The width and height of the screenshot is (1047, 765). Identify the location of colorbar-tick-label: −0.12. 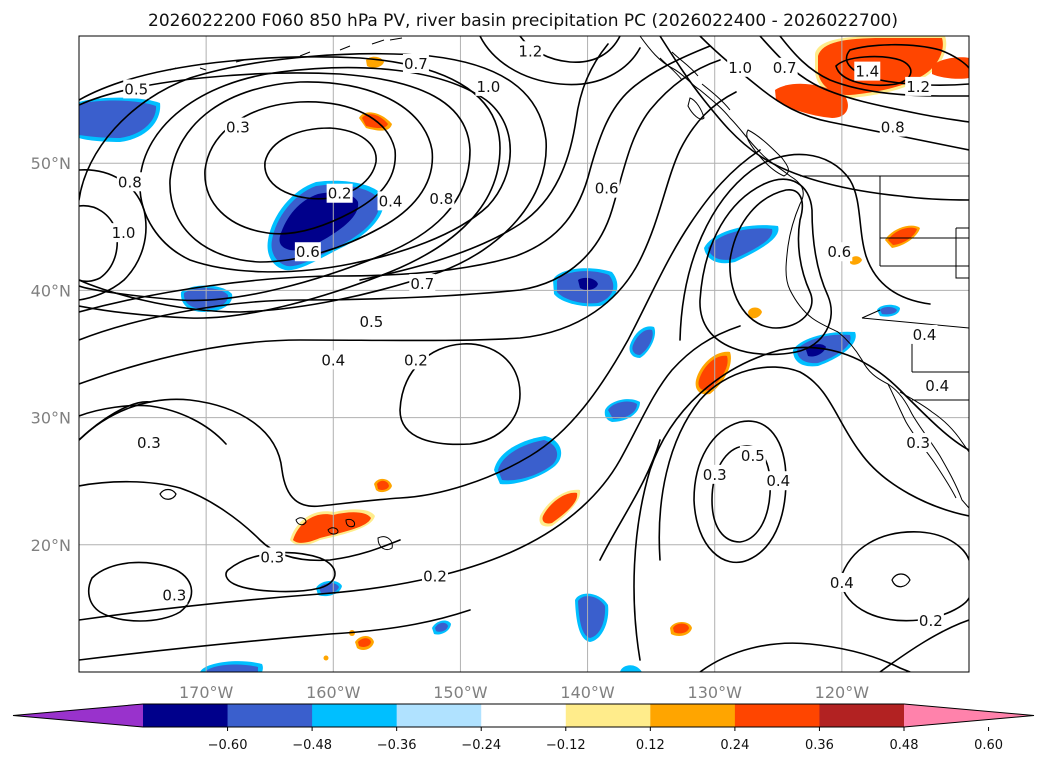
(566, 745).